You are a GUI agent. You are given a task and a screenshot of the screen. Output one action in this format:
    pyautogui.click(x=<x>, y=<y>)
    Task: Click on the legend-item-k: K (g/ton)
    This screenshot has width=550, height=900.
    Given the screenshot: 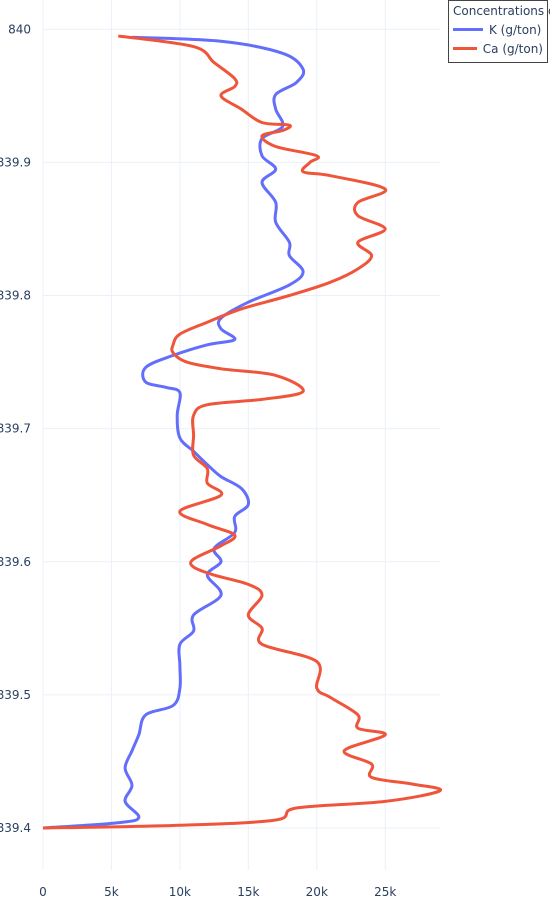 What is the action you would take?
    pyautogui.click(x=498, y=29)
    